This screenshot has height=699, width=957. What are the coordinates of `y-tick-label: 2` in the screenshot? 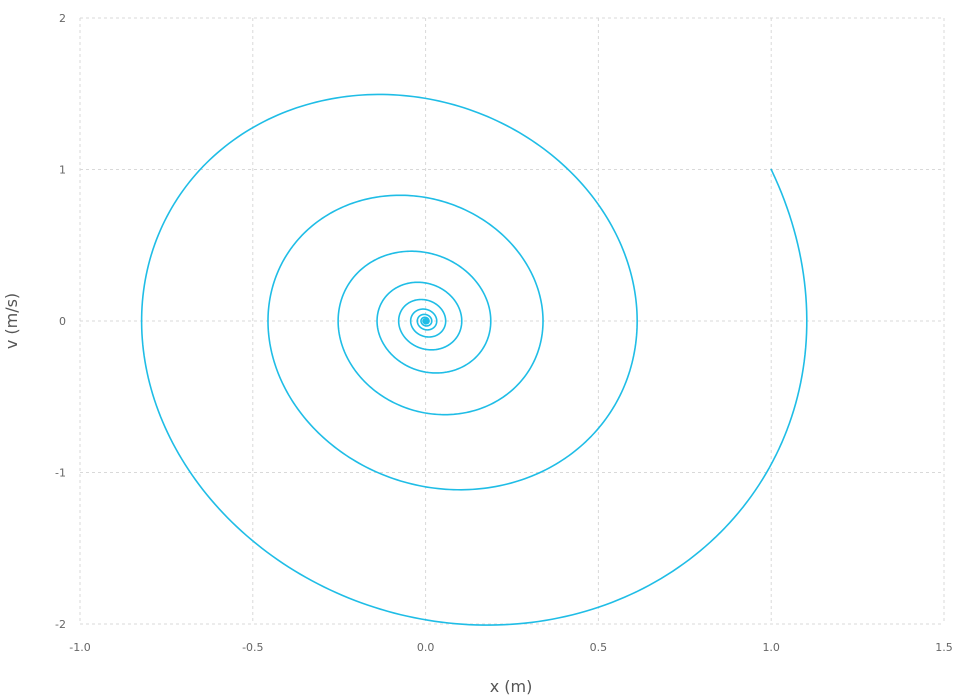 It's located at (62, 18).